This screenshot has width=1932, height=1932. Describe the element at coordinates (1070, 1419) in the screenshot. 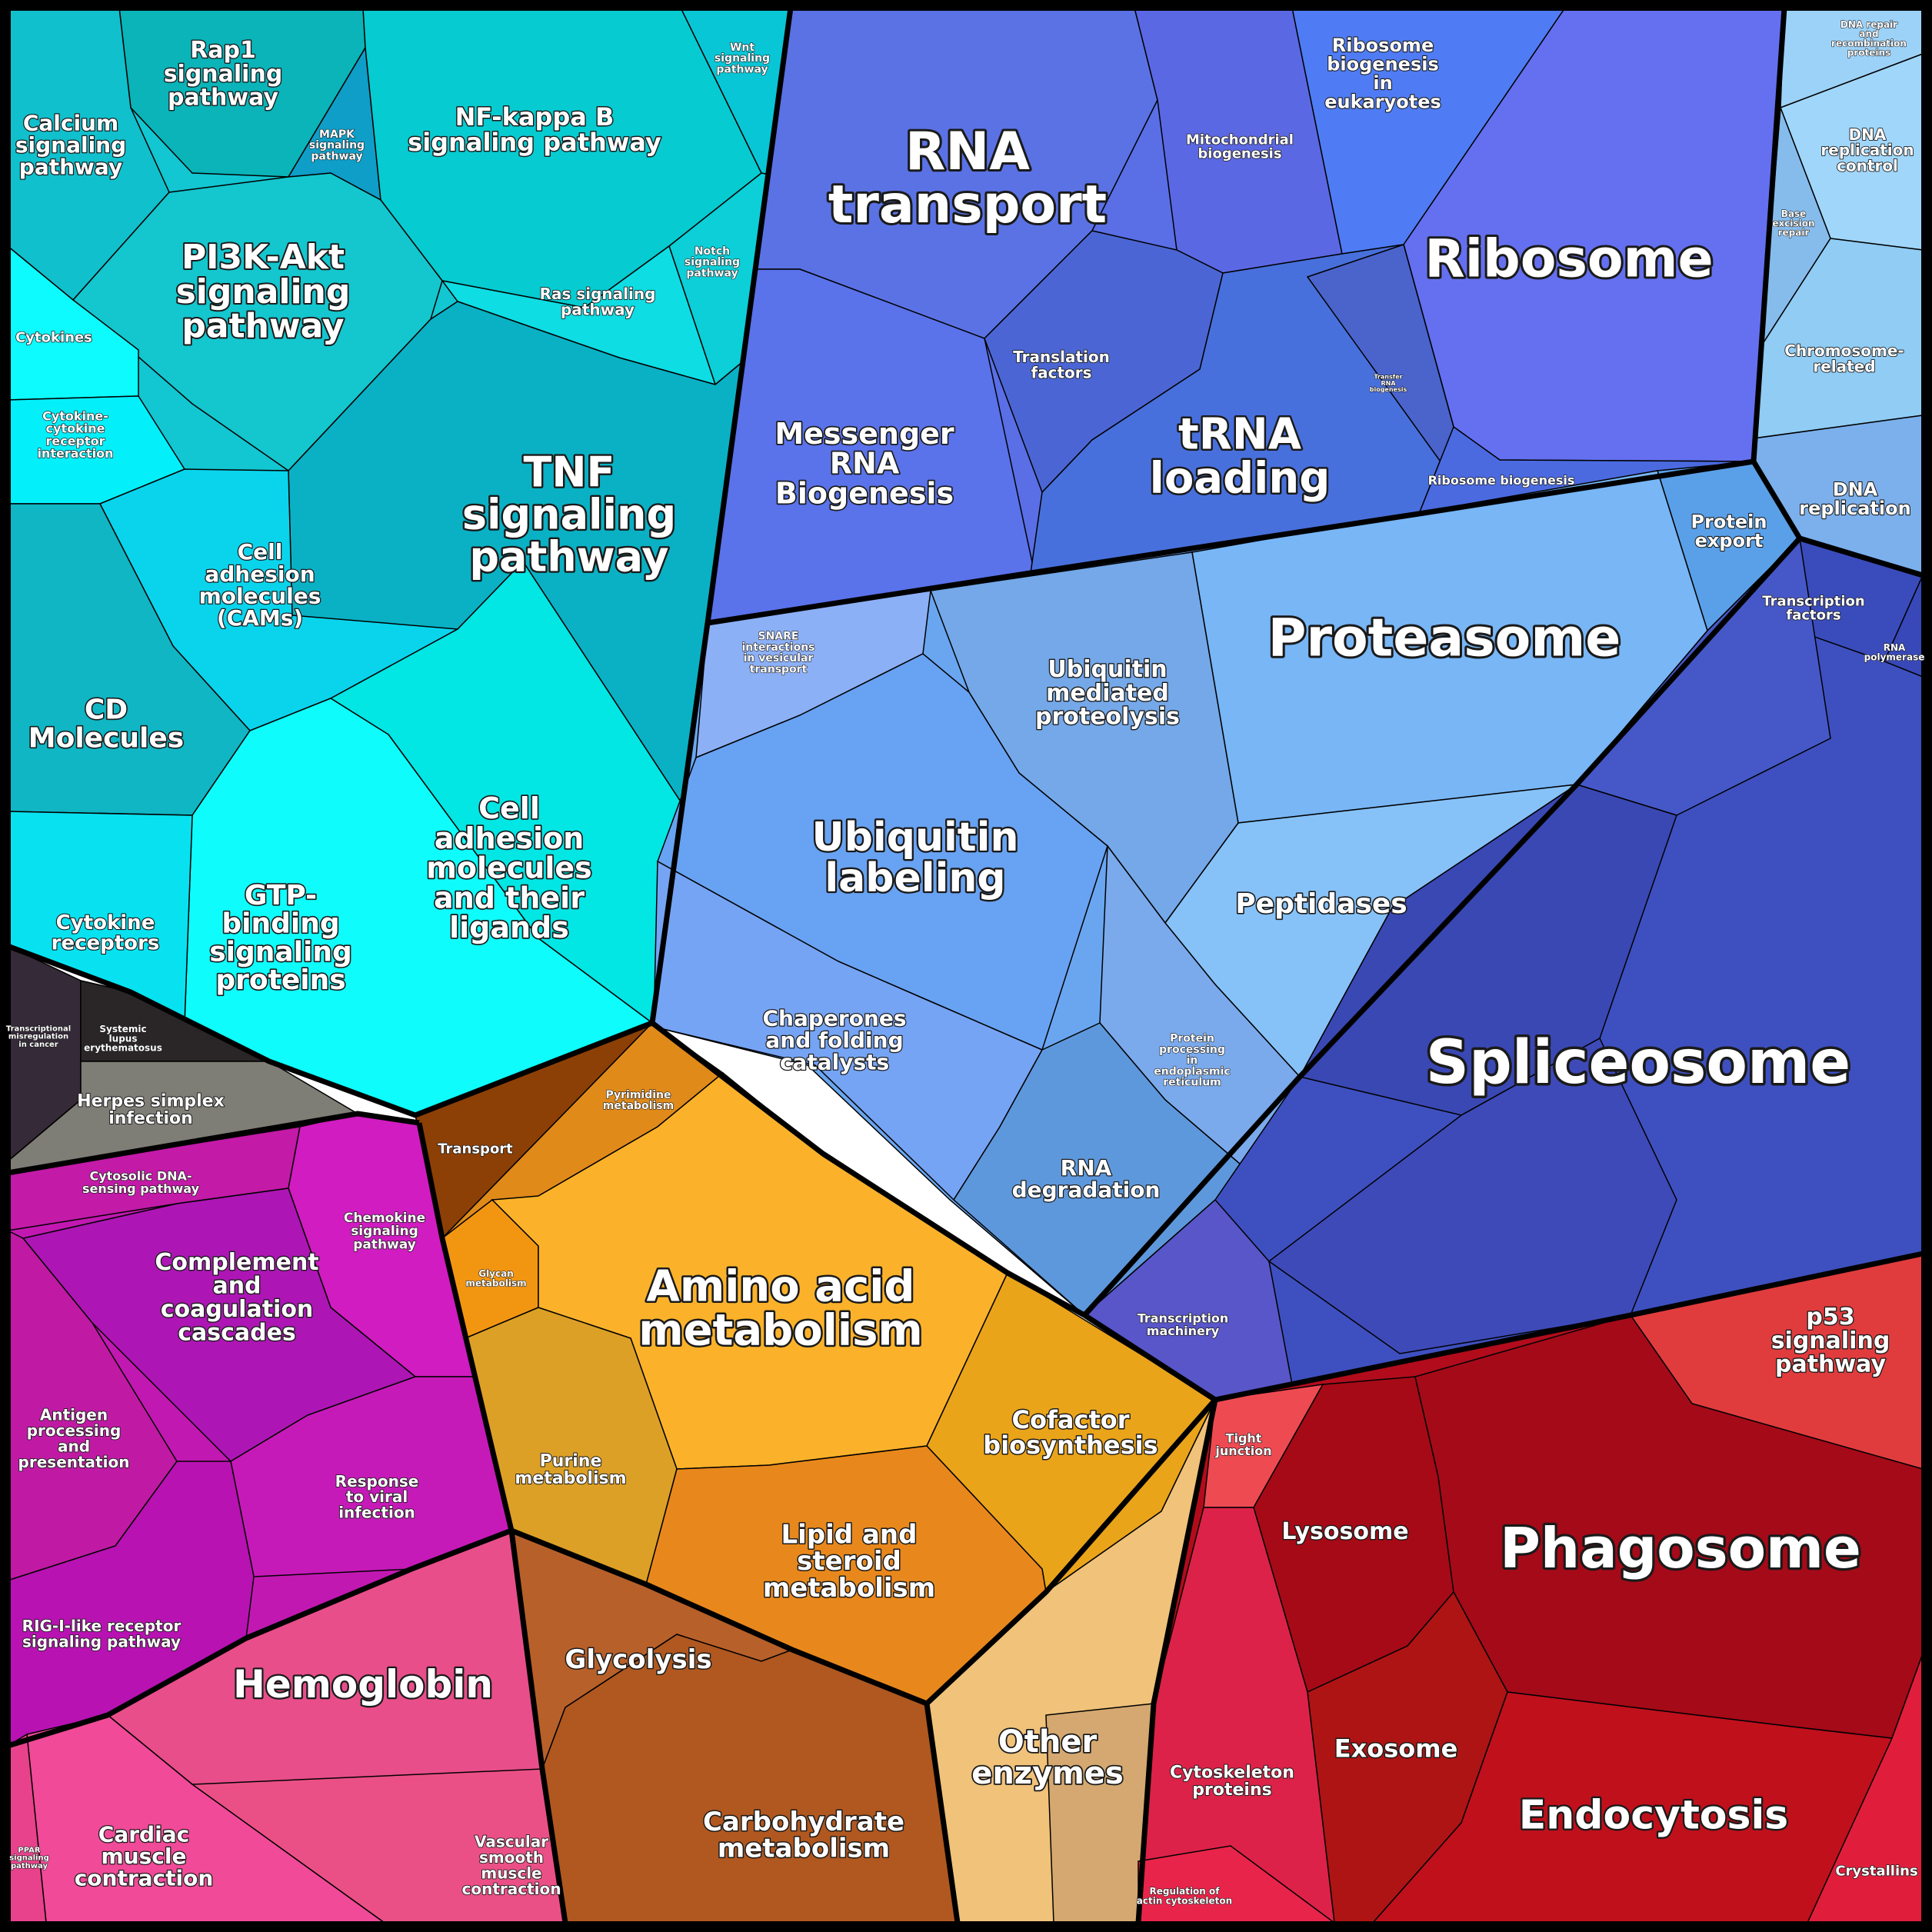

I see `label-cofactor-line: Cofactor` at that location.